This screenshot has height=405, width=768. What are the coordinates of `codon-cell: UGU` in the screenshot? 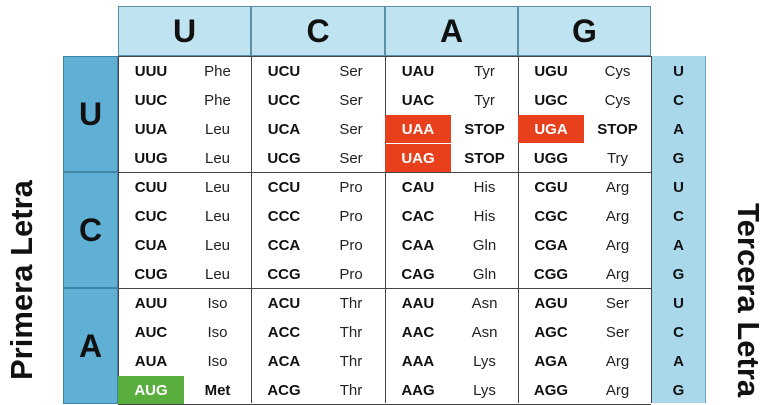 It's located at (551, 71).